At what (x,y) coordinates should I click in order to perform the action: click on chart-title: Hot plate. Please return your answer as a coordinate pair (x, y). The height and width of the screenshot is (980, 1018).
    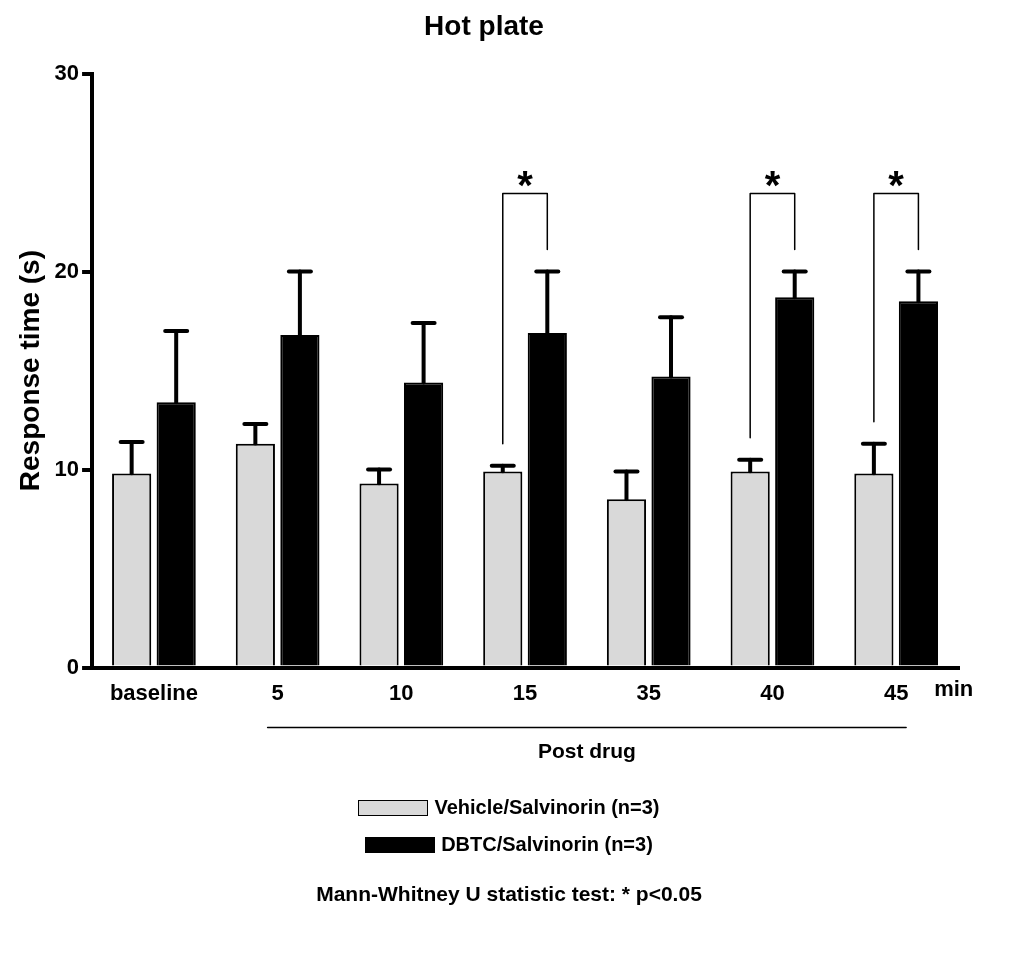
    Looking at the image, I should click on (484, 25).